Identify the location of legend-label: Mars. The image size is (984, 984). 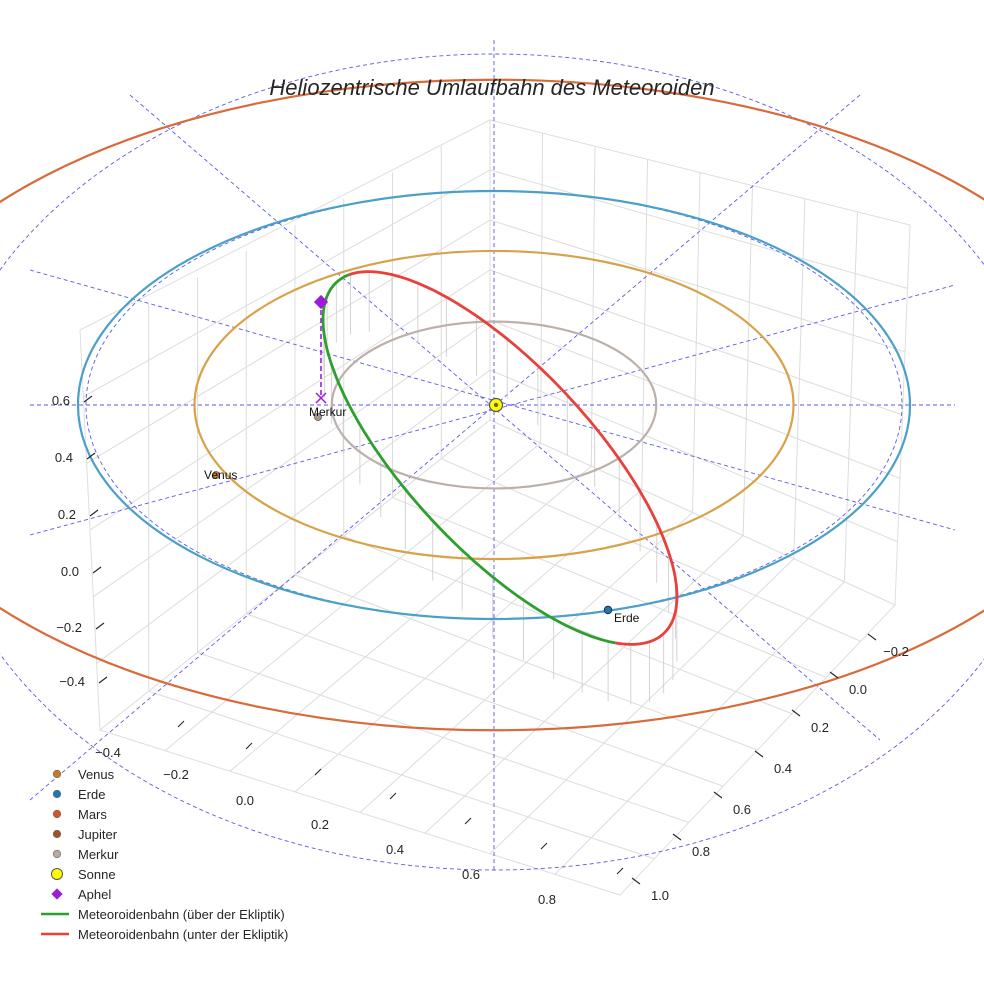
(92, 814).